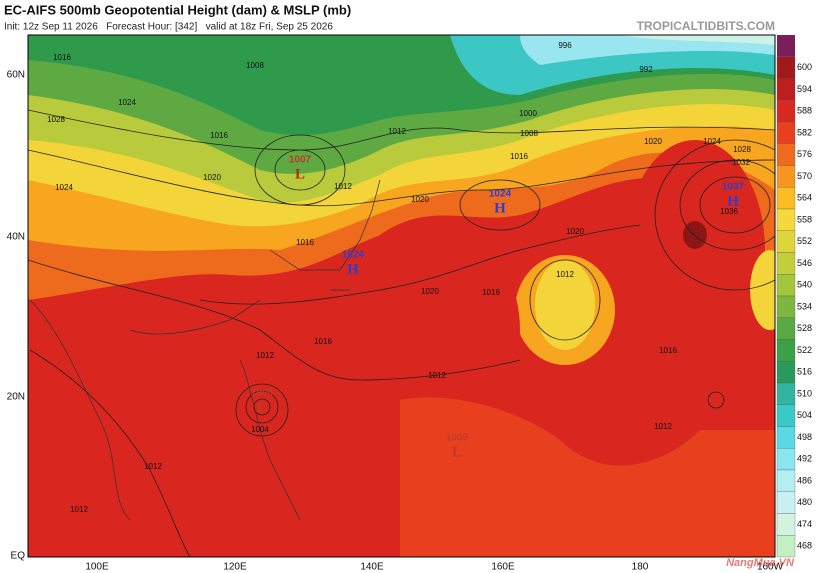 The width and height of the screenshot is (819, 573). Describe the element at coordinates (741, 162) in the screenshot. I see `isobar-label: 1032` at that location.